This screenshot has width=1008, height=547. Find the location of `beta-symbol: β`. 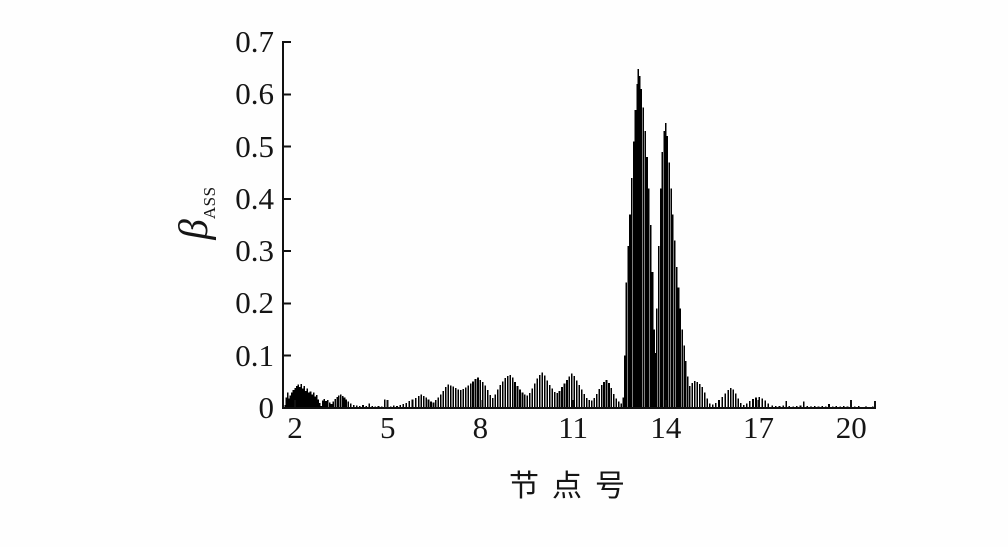

beta-symbol: β is located at coordinates (193, 229).